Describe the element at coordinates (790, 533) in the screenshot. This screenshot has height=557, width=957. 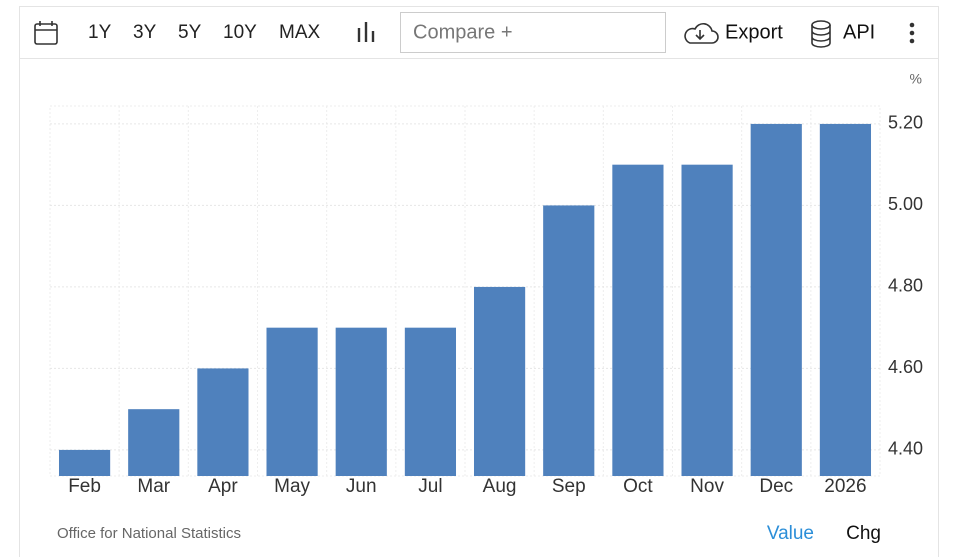
I see `value-tab: Value` at that location.